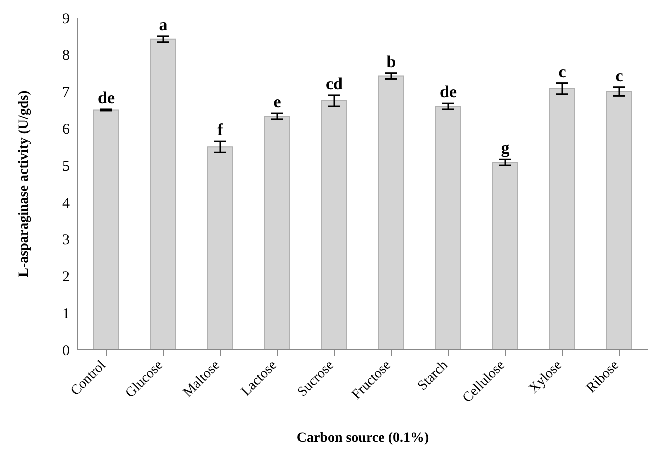  What do you see at coordinates (24, 184) in the screenshot?
I see `y-axis-title: L-asparaginase activity (U/gds)` at bounding box center [24, 184].